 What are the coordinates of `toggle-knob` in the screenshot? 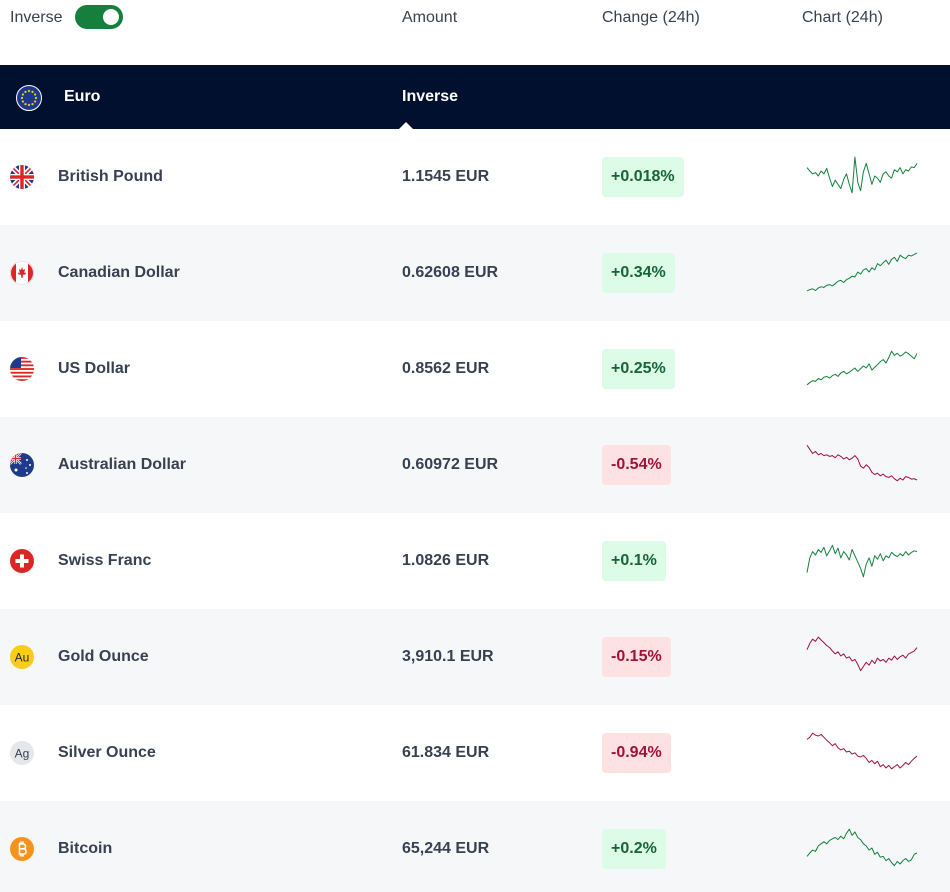 It's located at (111, 17).